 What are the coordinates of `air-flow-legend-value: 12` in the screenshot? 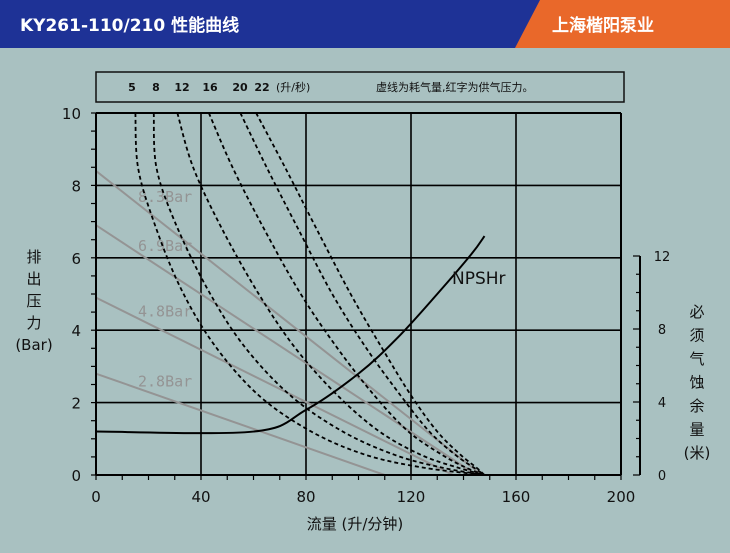 It's located at (181, 87).